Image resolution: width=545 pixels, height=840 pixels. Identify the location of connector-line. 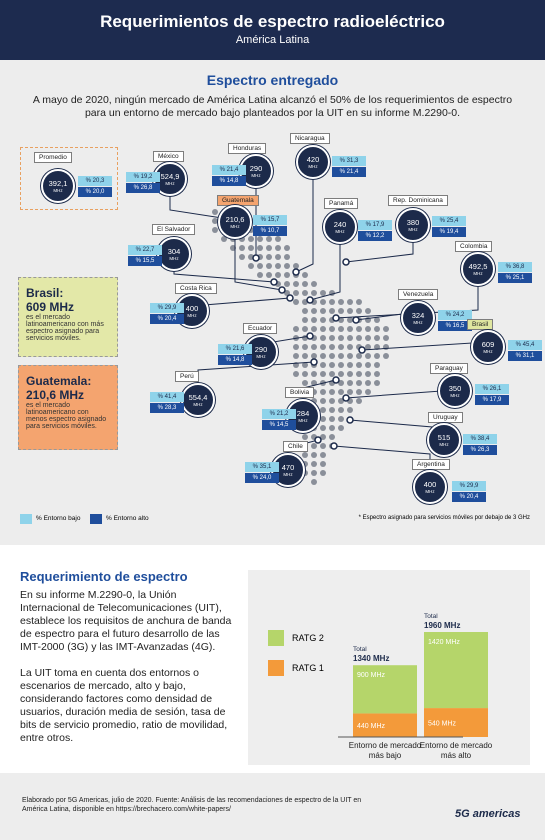
(325, 264).